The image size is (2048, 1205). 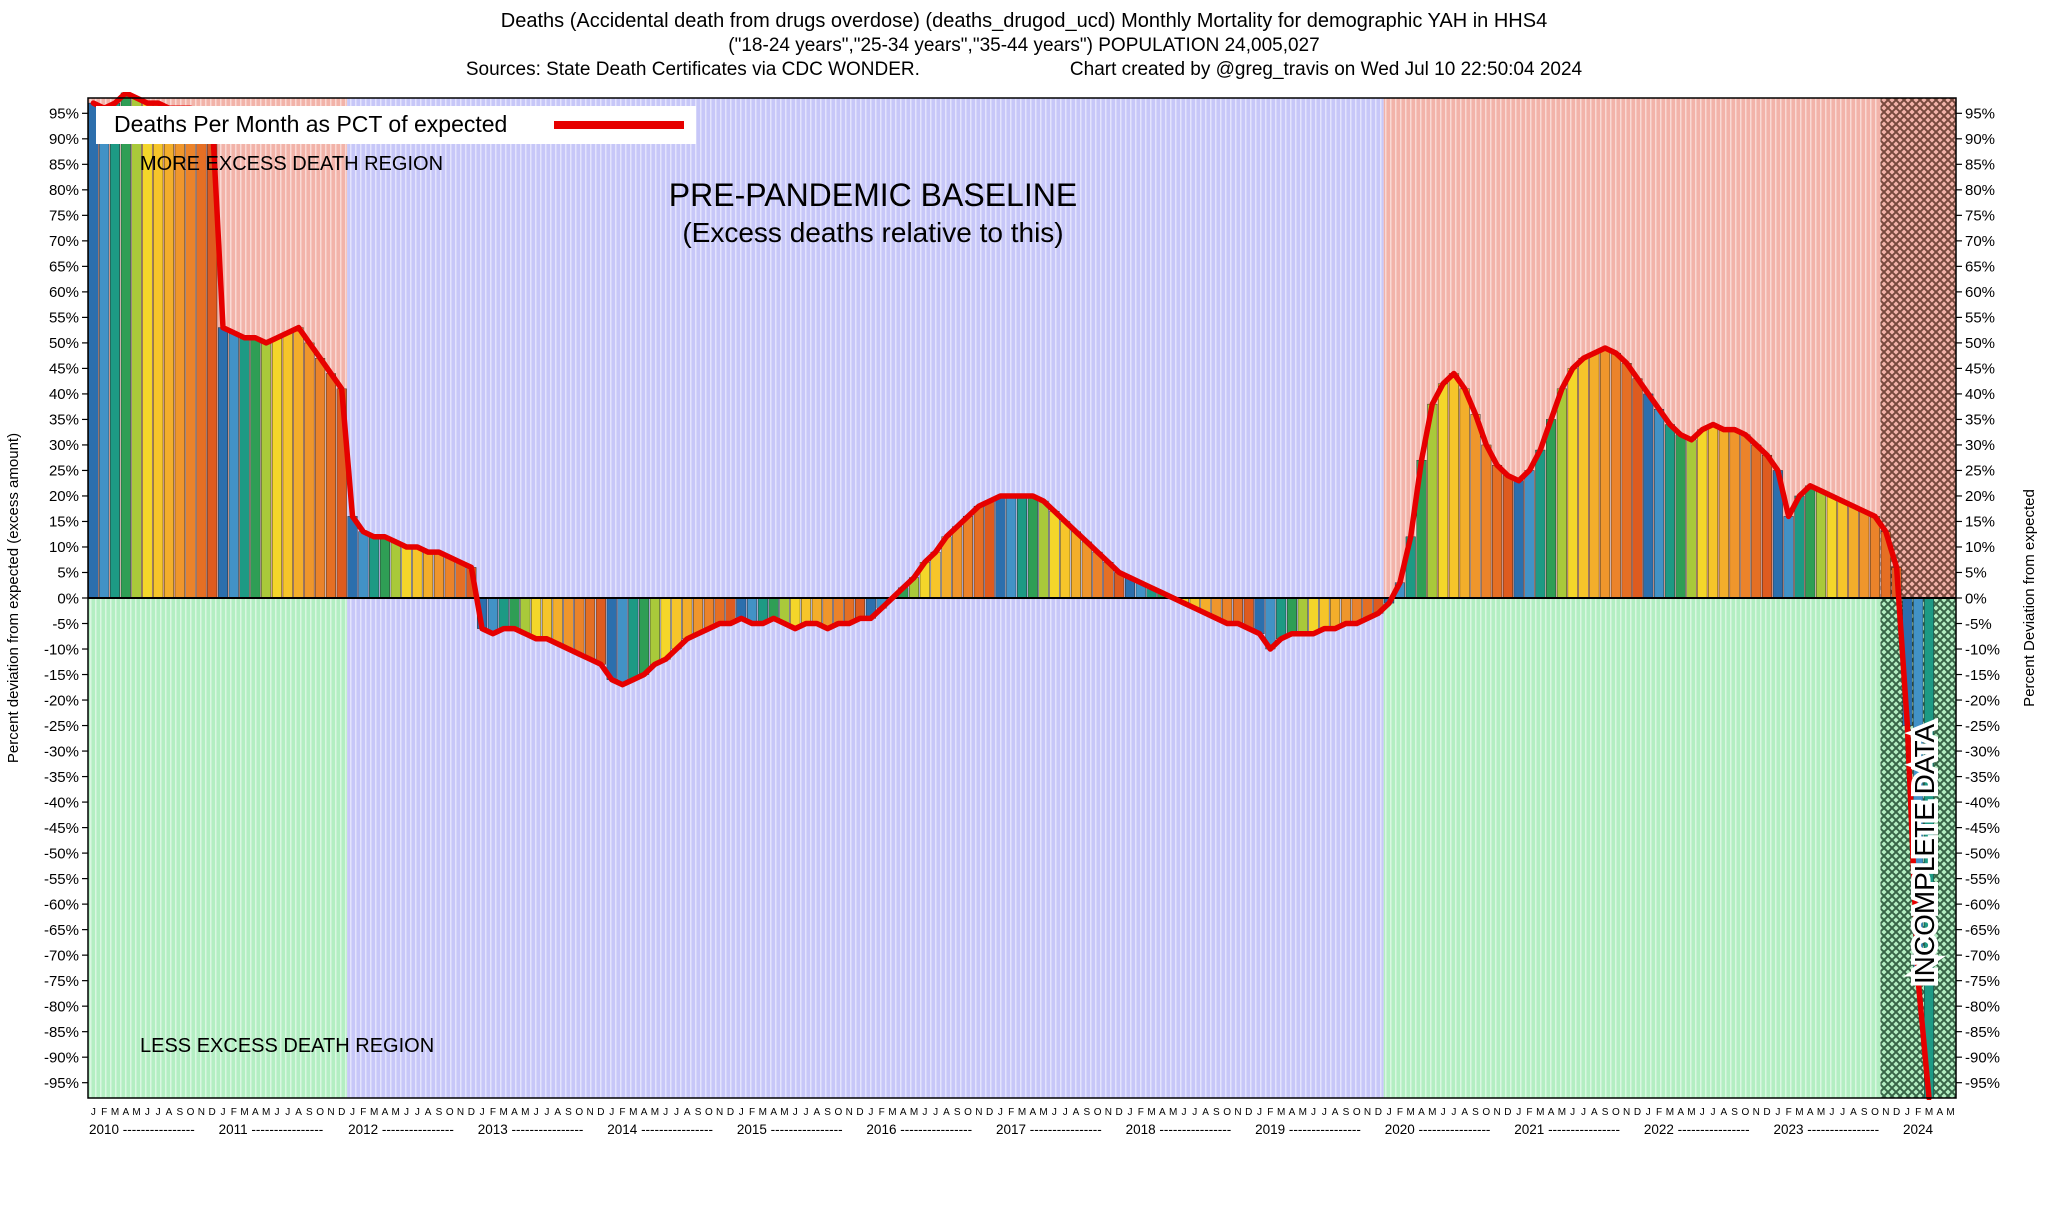 What do you see at coordinates (1982, 802) in the screenshot?
I see `y-tick-label-right: -40%` at bounding box center [1982, 802].